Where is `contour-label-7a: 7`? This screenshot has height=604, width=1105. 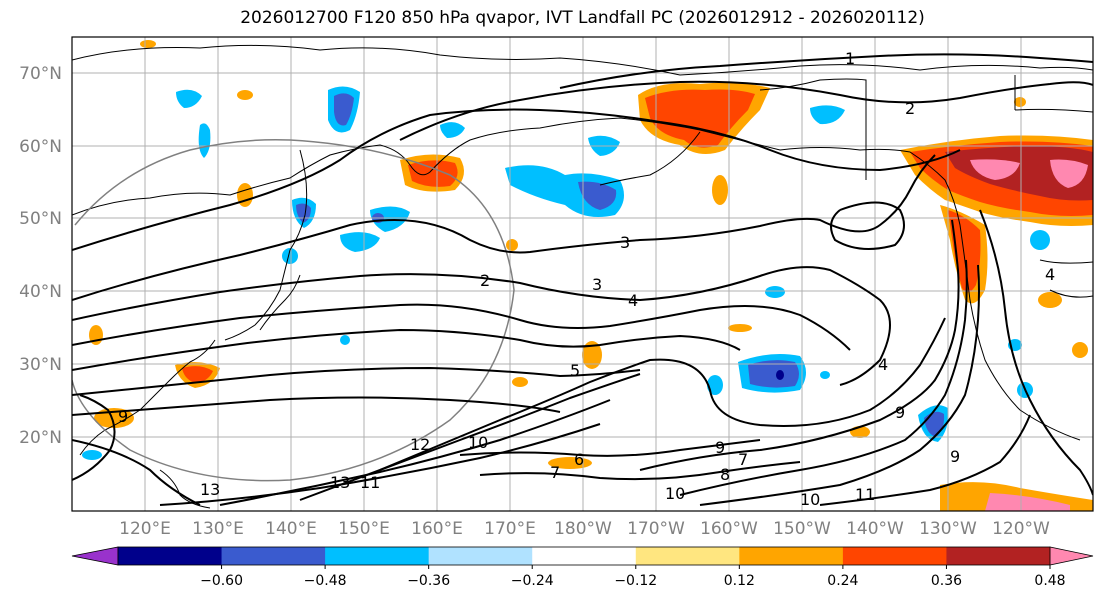 contour-label-7a: 7 is located at coordinates (555, 472).